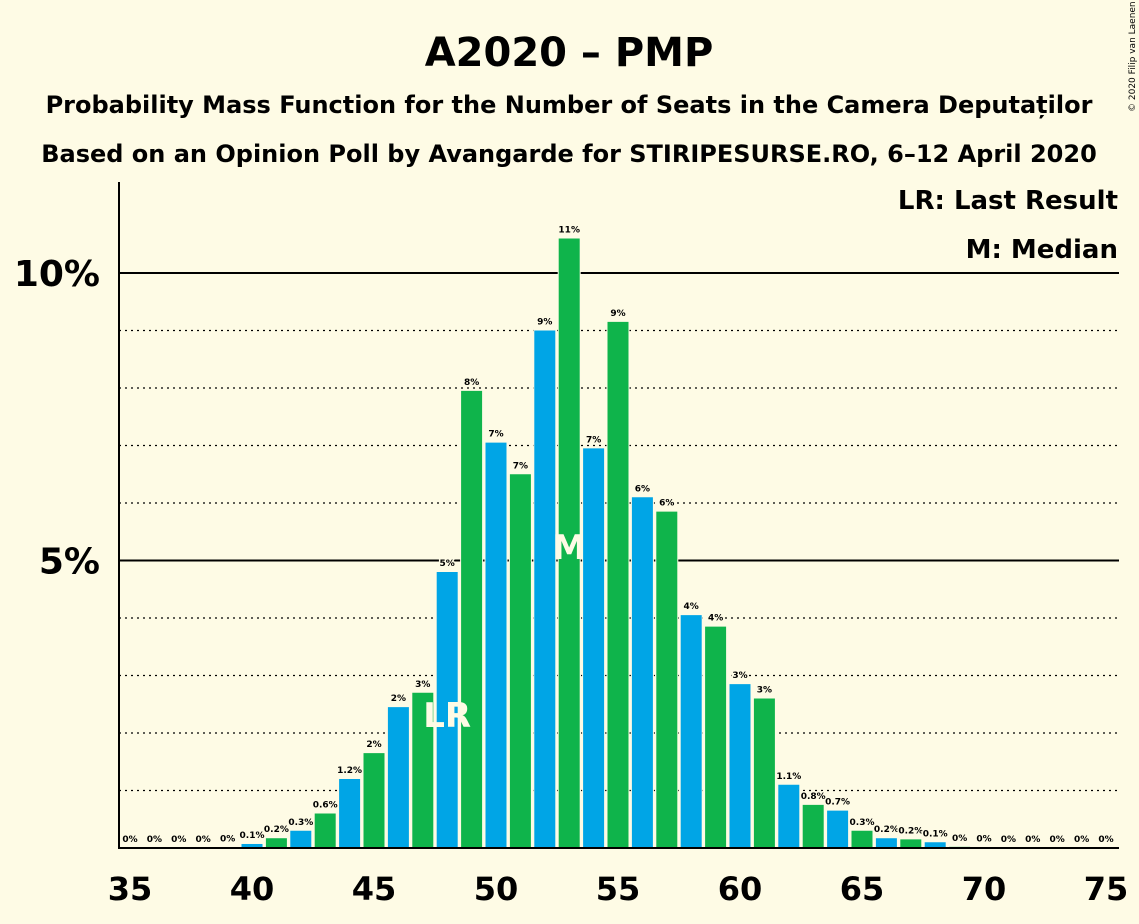 This screenshot has height=924, width=1139. I want to click on y-tick-label: 10%, so click(57, 274).